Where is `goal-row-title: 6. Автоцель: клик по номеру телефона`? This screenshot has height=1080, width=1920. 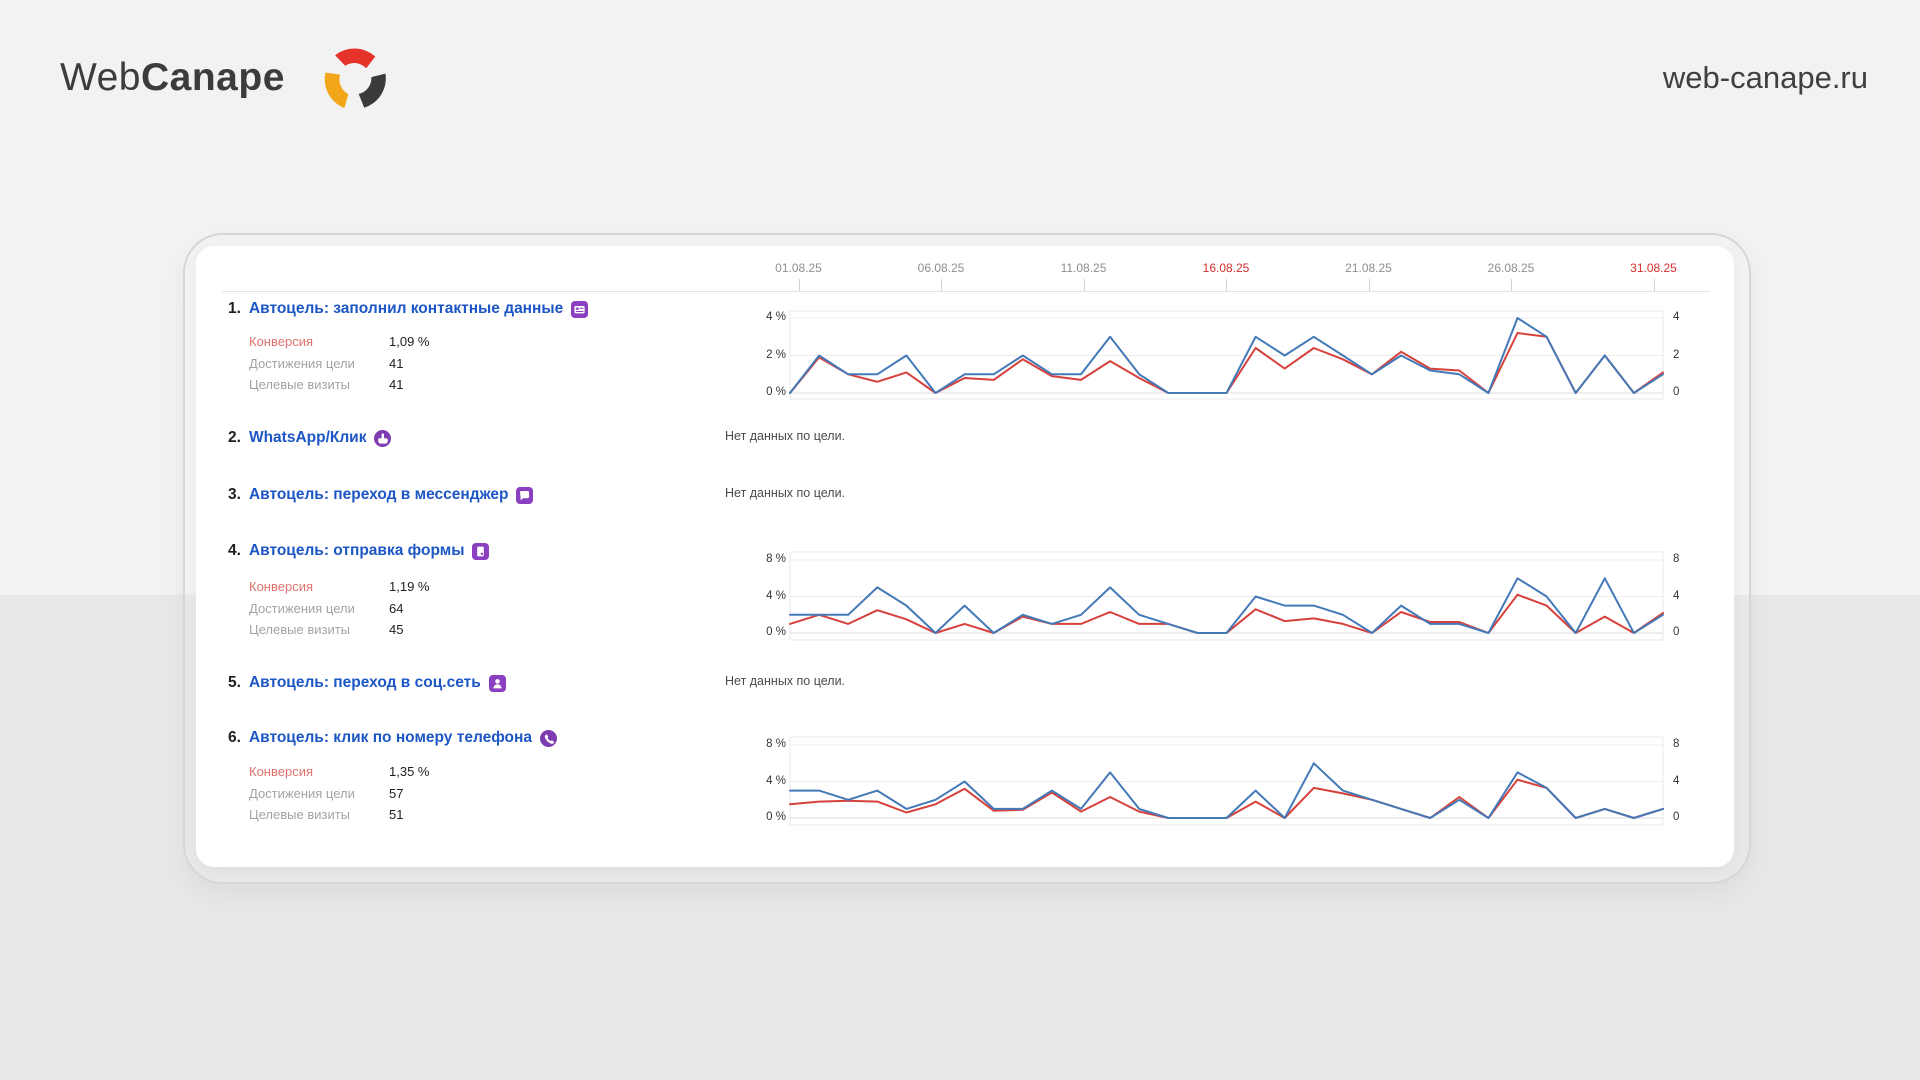 goal-row-title: 6. Автоцель: клик по номеру телефона is located at coordinates (393, 738).